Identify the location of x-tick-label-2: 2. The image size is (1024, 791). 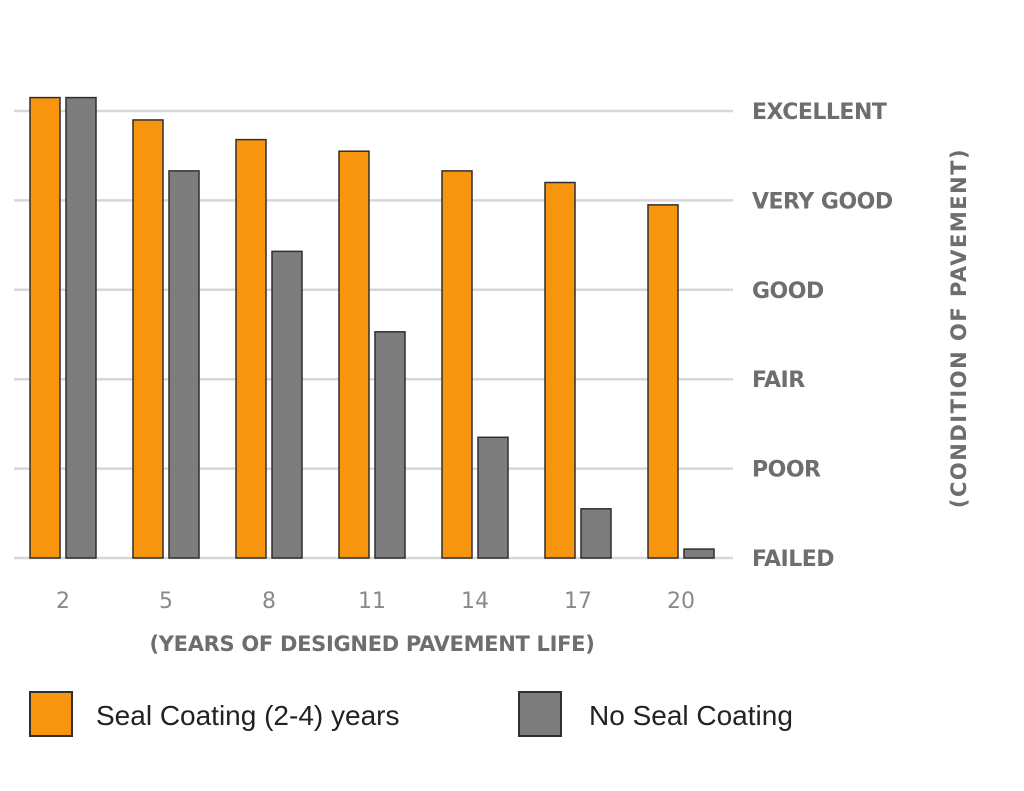
(63, 601).